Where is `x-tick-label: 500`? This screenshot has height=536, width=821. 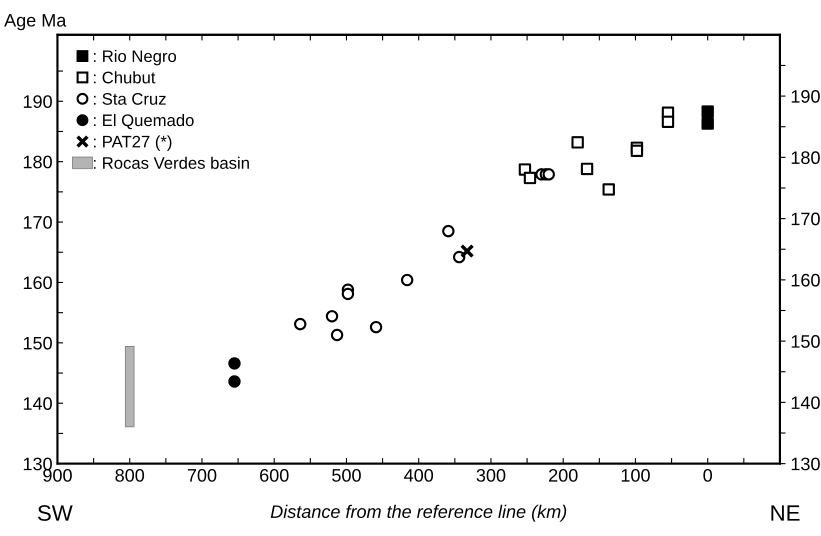 x-tick-label: 500 is located at coordinates (346, 475).